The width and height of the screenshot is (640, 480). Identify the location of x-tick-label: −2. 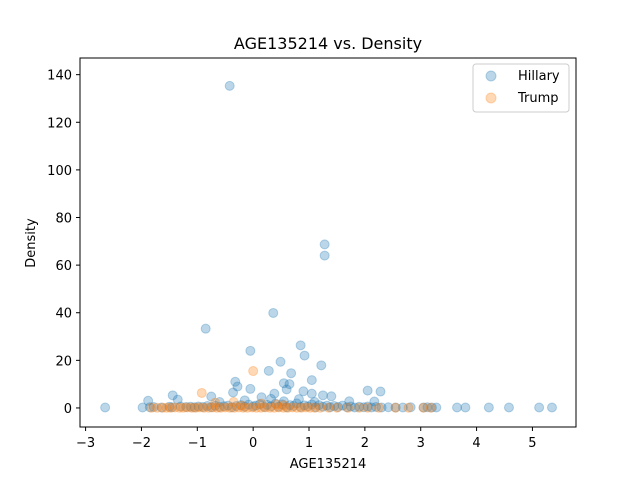
(141, 443).